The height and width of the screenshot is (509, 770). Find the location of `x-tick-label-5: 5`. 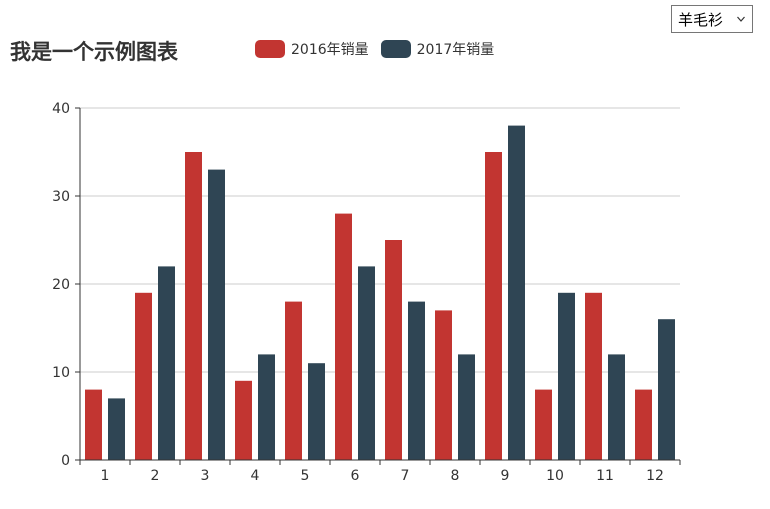

x-tick-label-5: 5 is located at coordinates (305, 476).